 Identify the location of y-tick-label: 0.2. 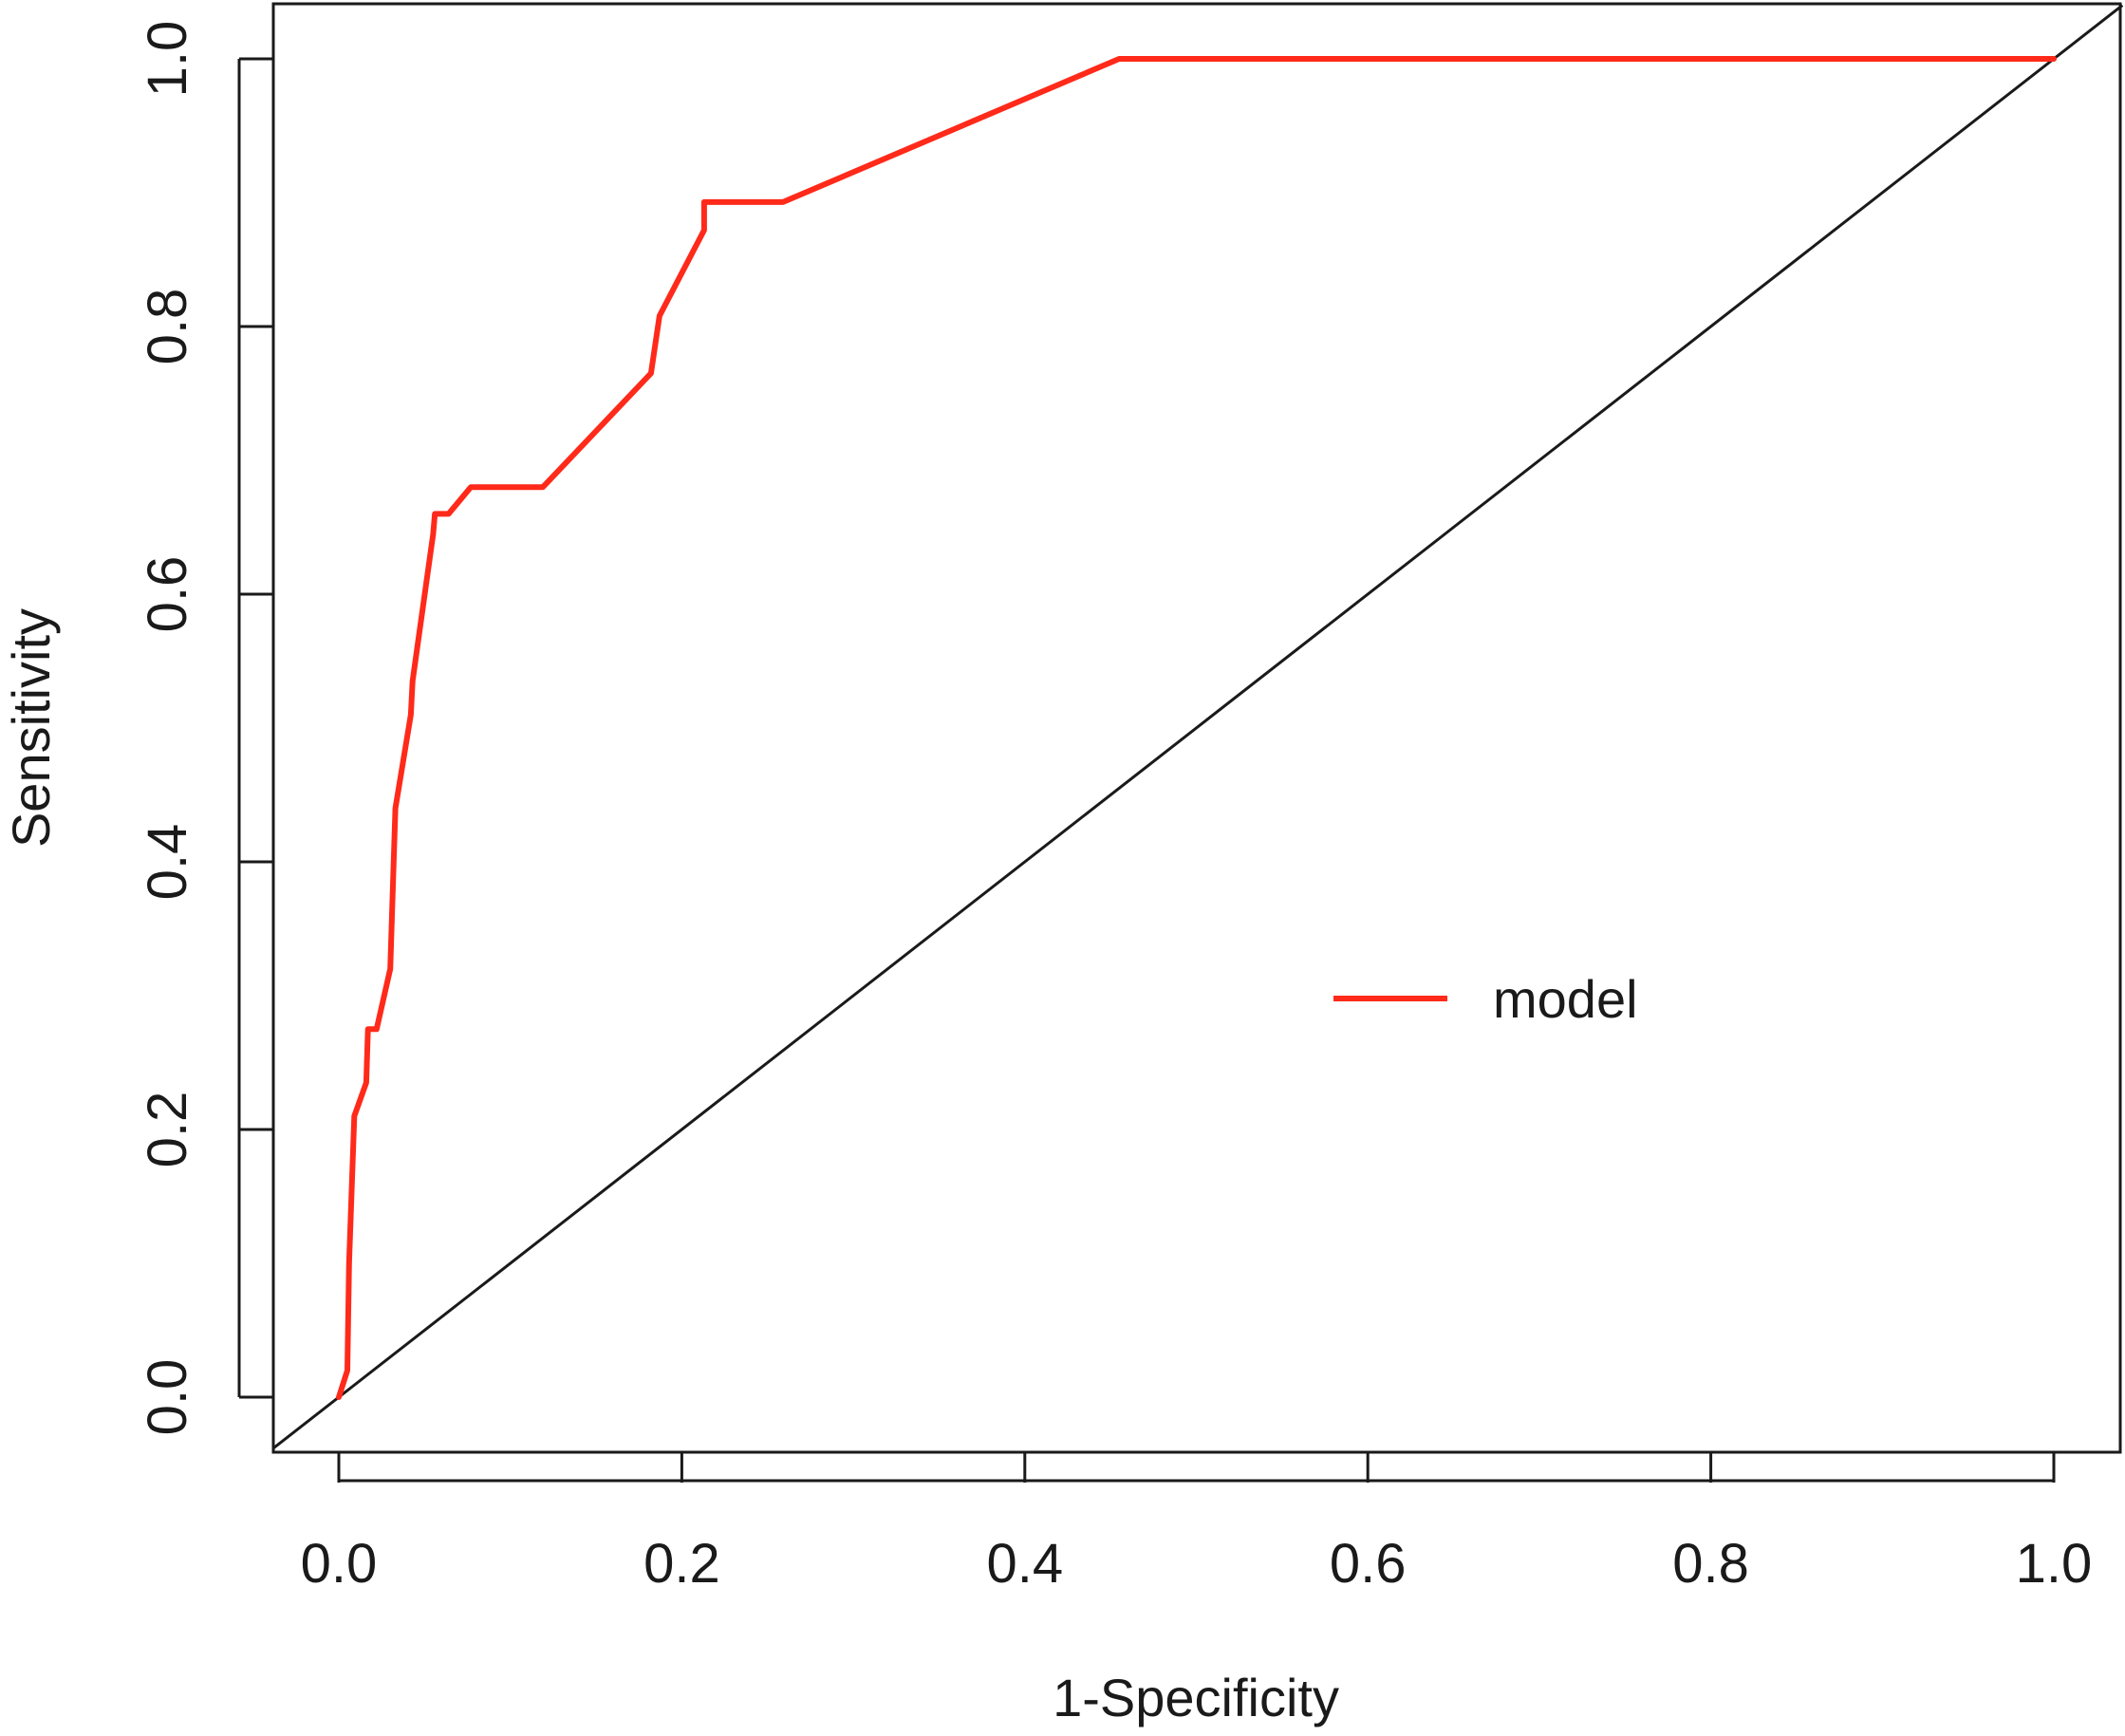
(167, 1130).